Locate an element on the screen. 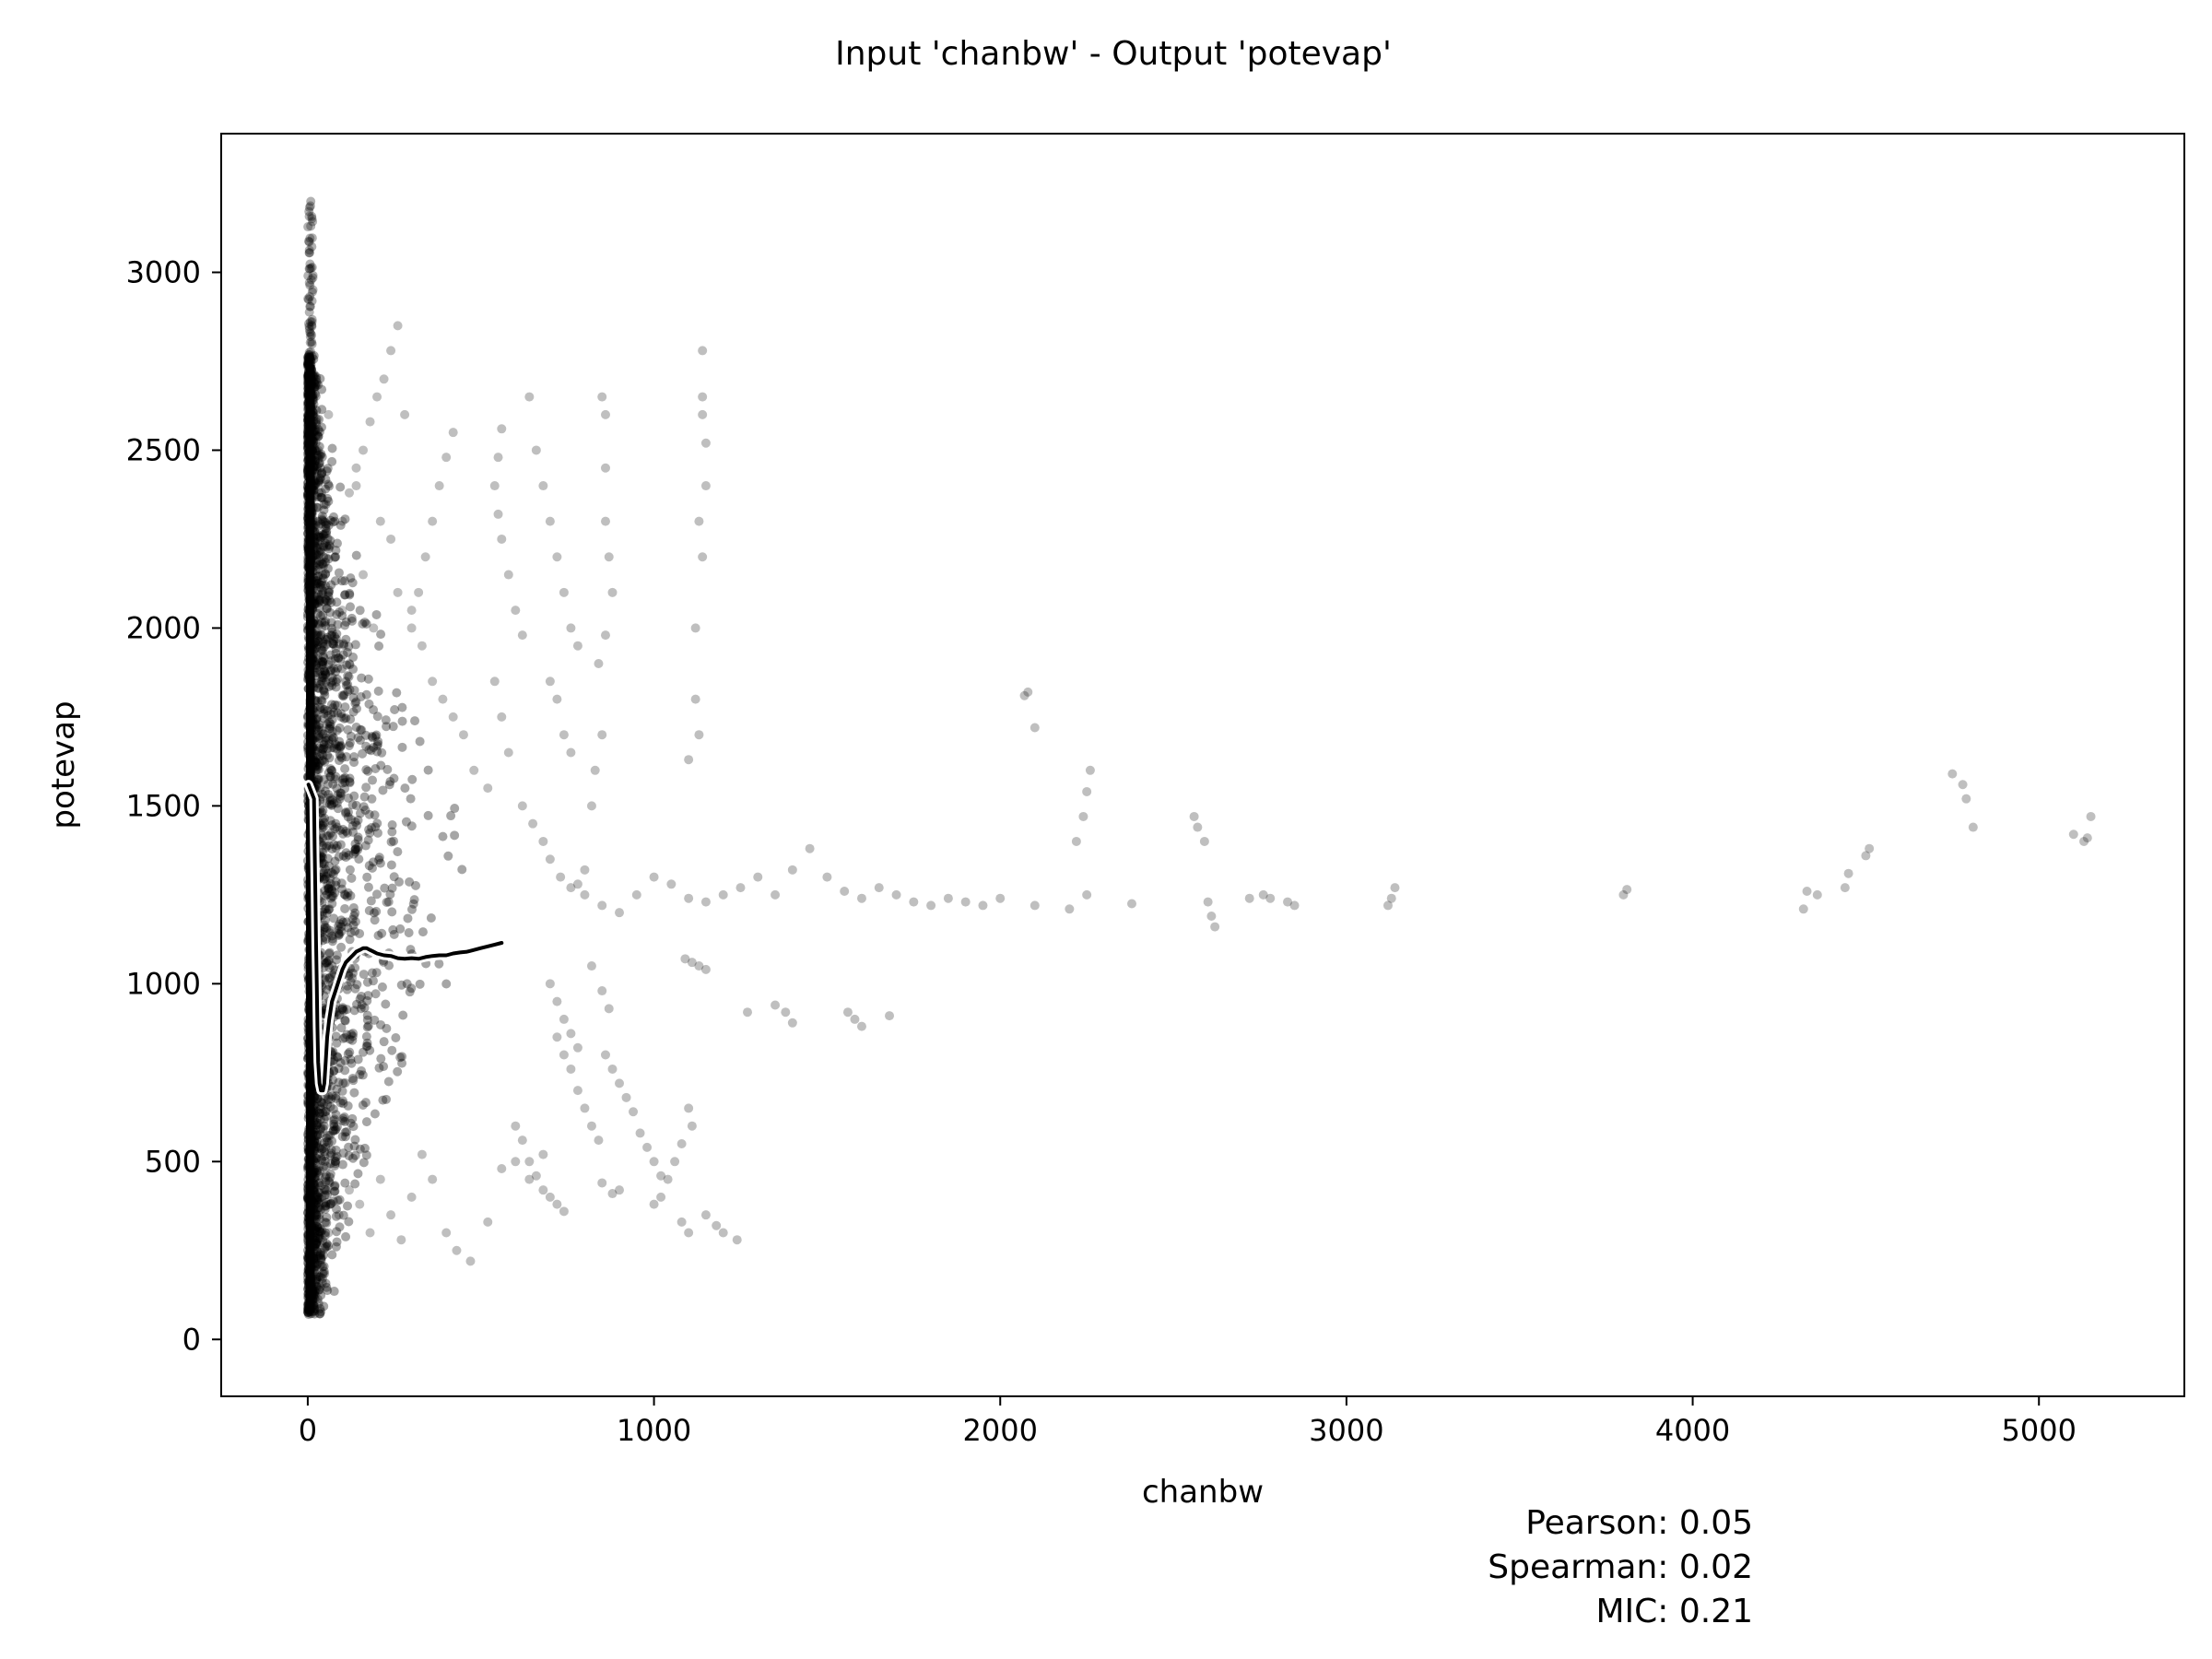 This screenshot has width=2212, height=1659. y-tick-label: 1000 is located at coordinates (163, 983).